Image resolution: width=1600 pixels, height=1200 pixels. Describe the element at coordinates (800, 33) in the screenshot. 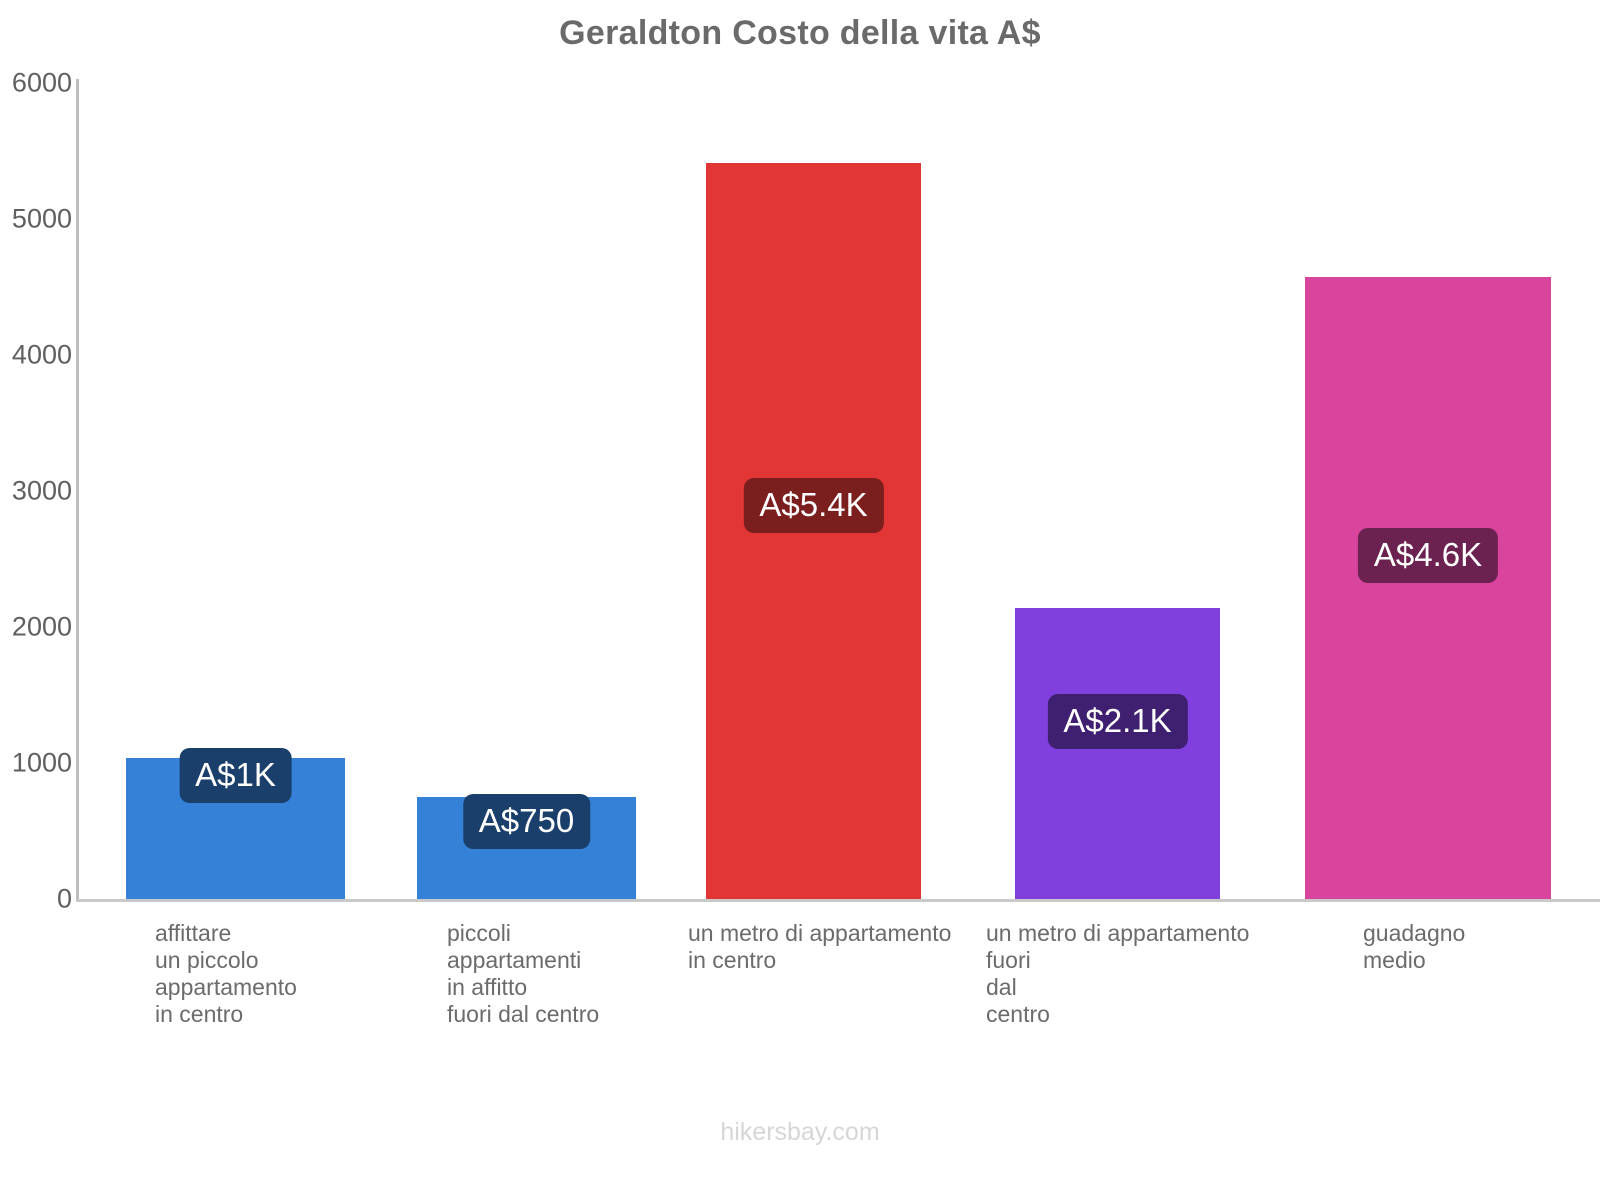

I see `page-title: Geraldton Costo della vita A$` at that location.